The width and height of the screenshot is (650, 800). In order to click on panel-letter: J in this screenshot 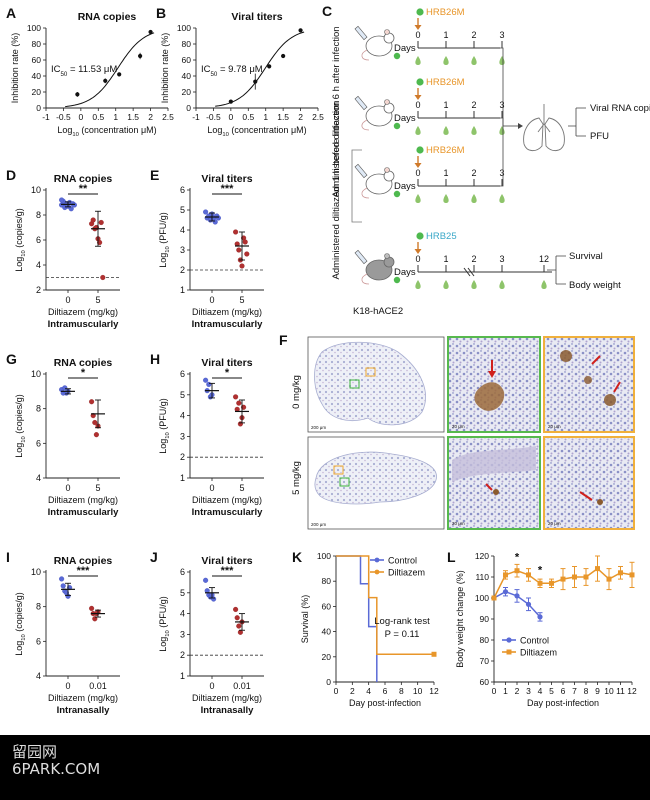, I will do `click(154, 557)`.